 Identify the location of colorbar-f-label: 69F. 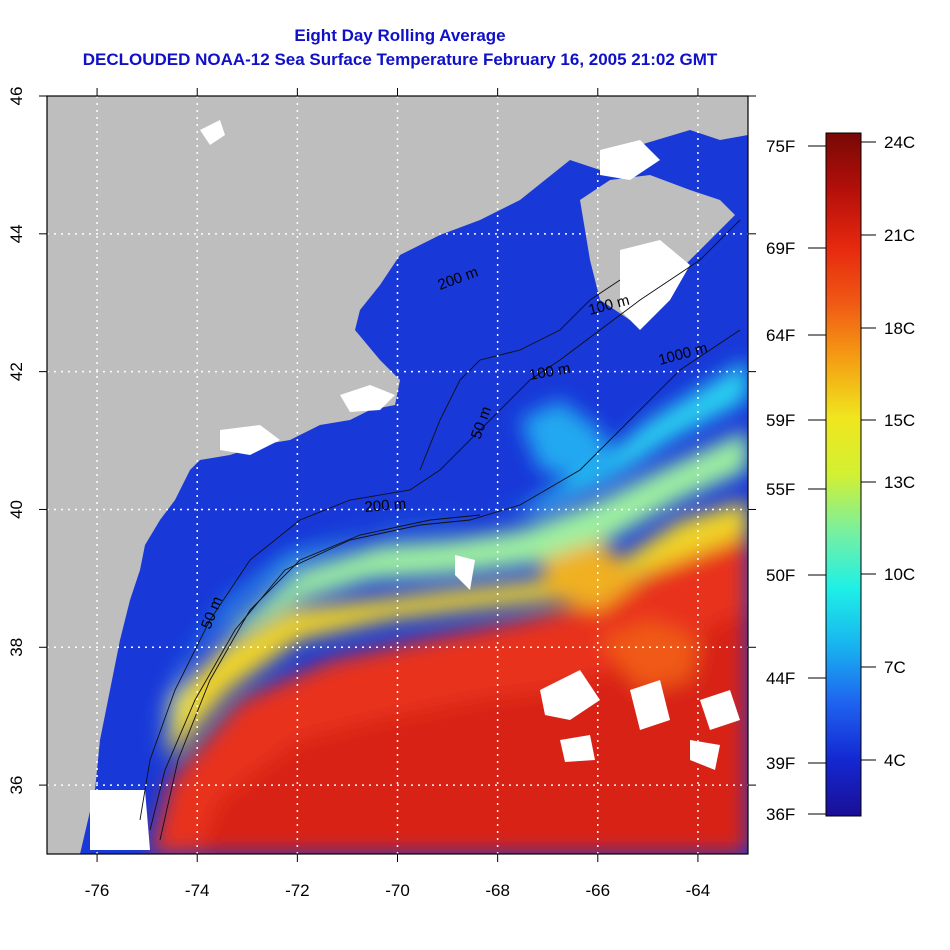
(780, 248).